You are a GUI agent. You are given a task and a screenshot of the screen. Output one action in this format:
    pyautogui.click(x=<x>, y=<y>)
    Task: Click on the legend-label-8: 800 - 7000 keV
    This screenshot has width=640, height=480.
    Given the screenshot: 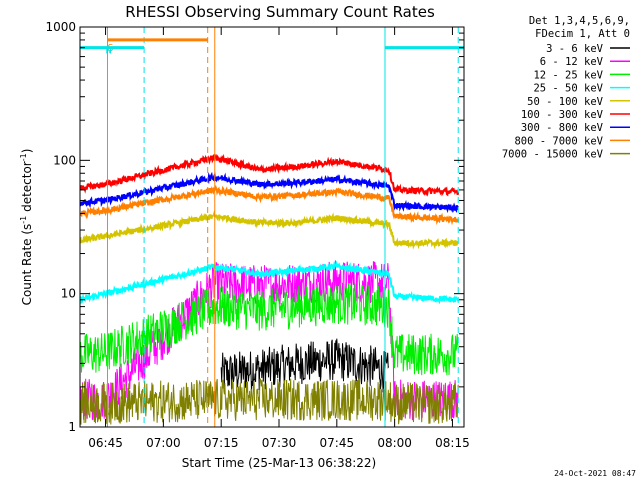 What is the action you would take?
    pyautogui.click(x=558, y=141)
    